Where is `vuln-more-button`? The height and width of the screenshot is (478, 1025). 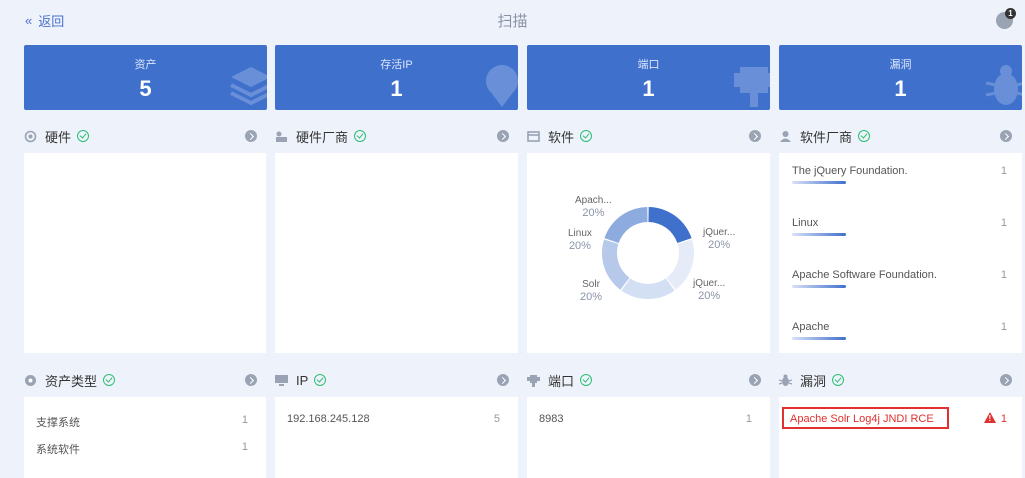 vuln-more-button is located at coordinates (1006, 380).